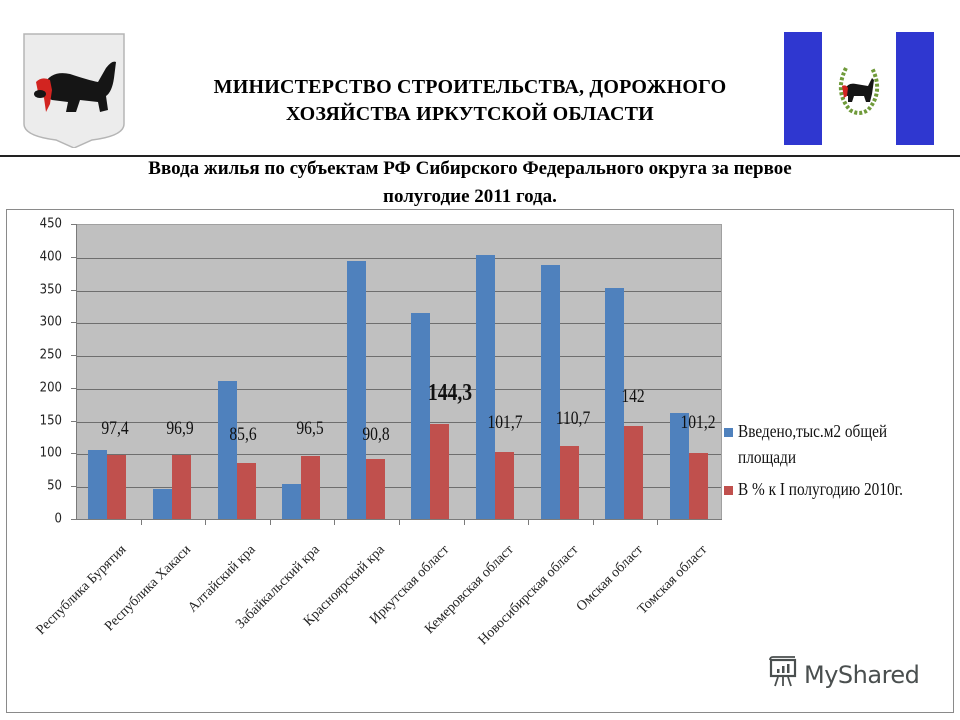  What do you see at coordinates (180, 428) in the screenshot?
I see `data-label: 96,9` at bounding box center [180, 428].